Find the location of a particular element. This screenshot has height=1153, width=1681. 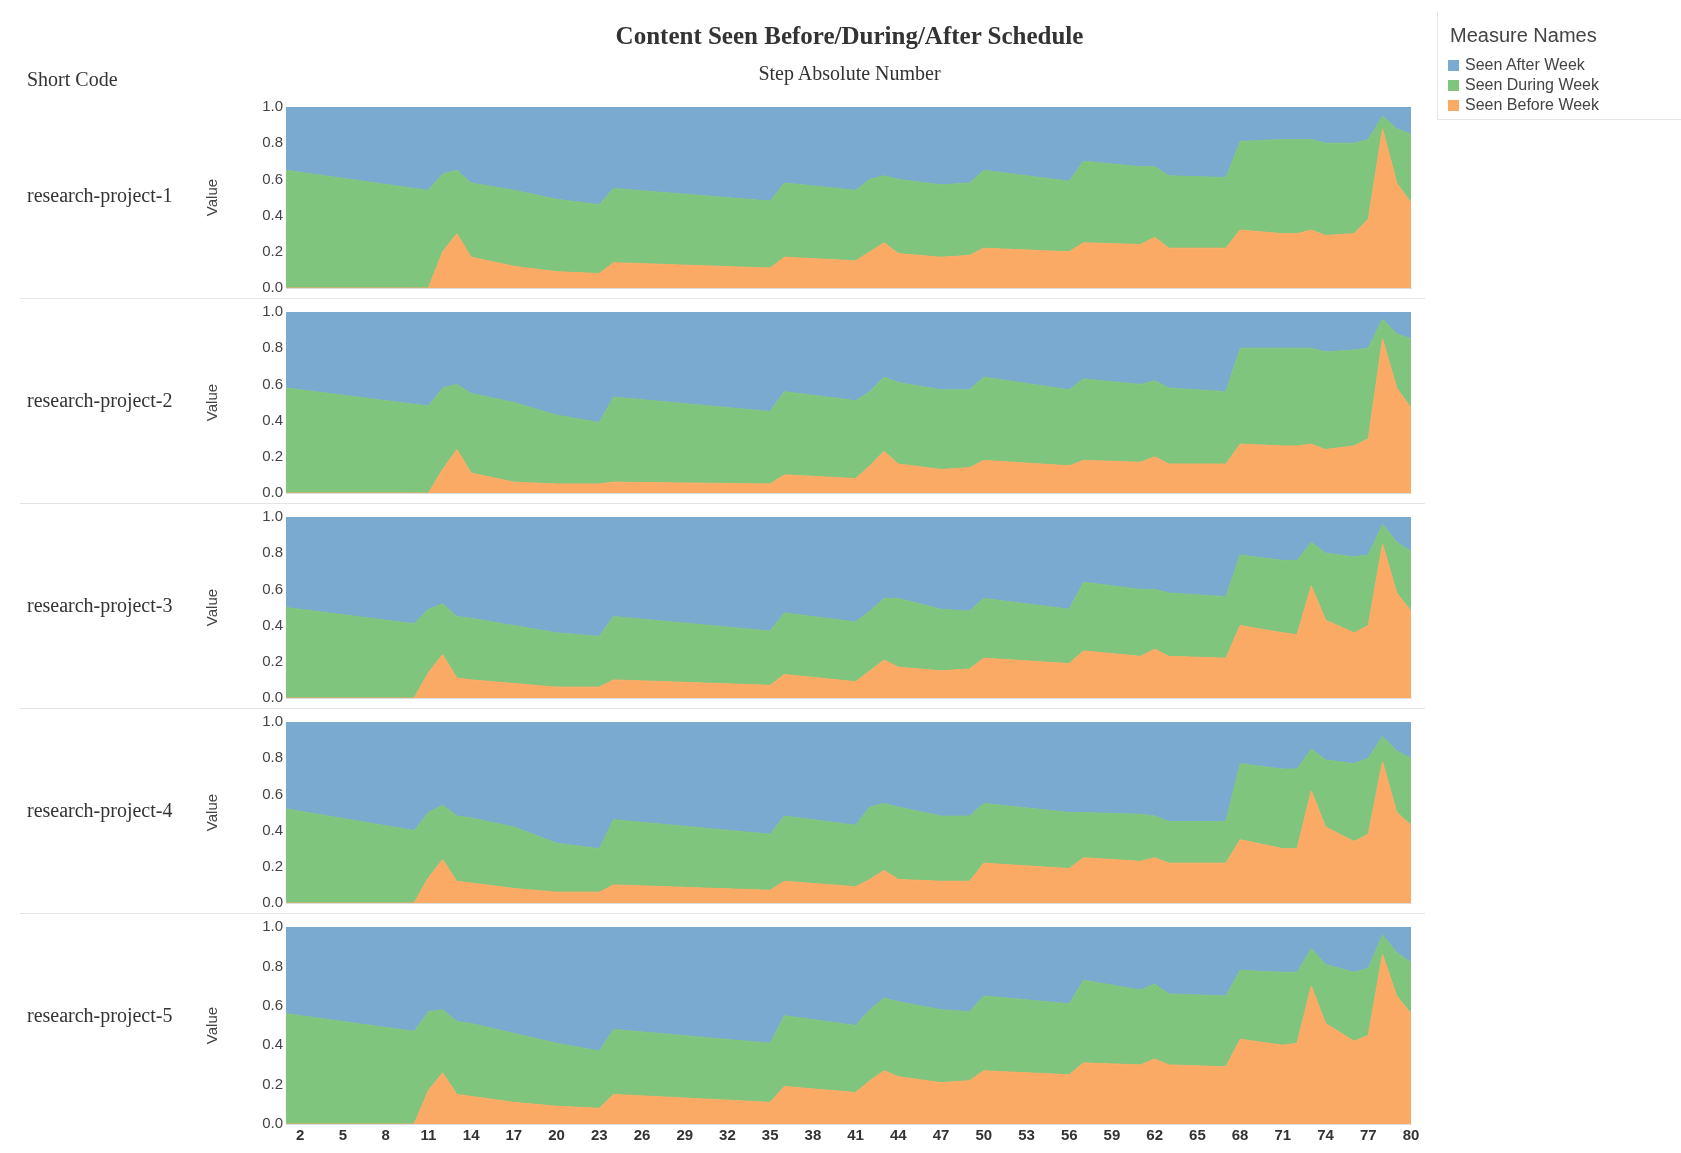

x-tick-label: 8 is located at coordinates (385, 1135).